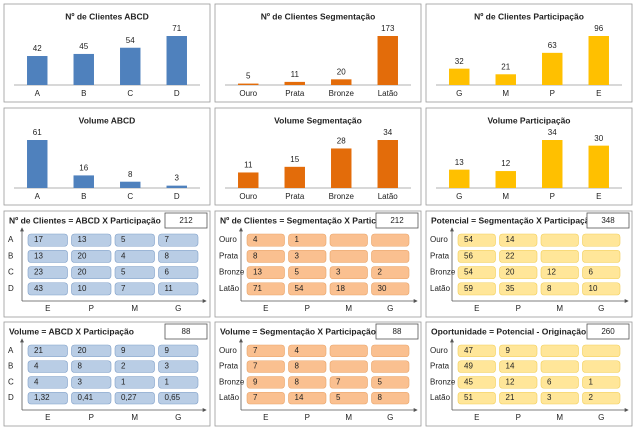  What do you see at coordinates (82, 288) in the screenshot?
I see `cell-value: 10` at bounding box center [82, 288].